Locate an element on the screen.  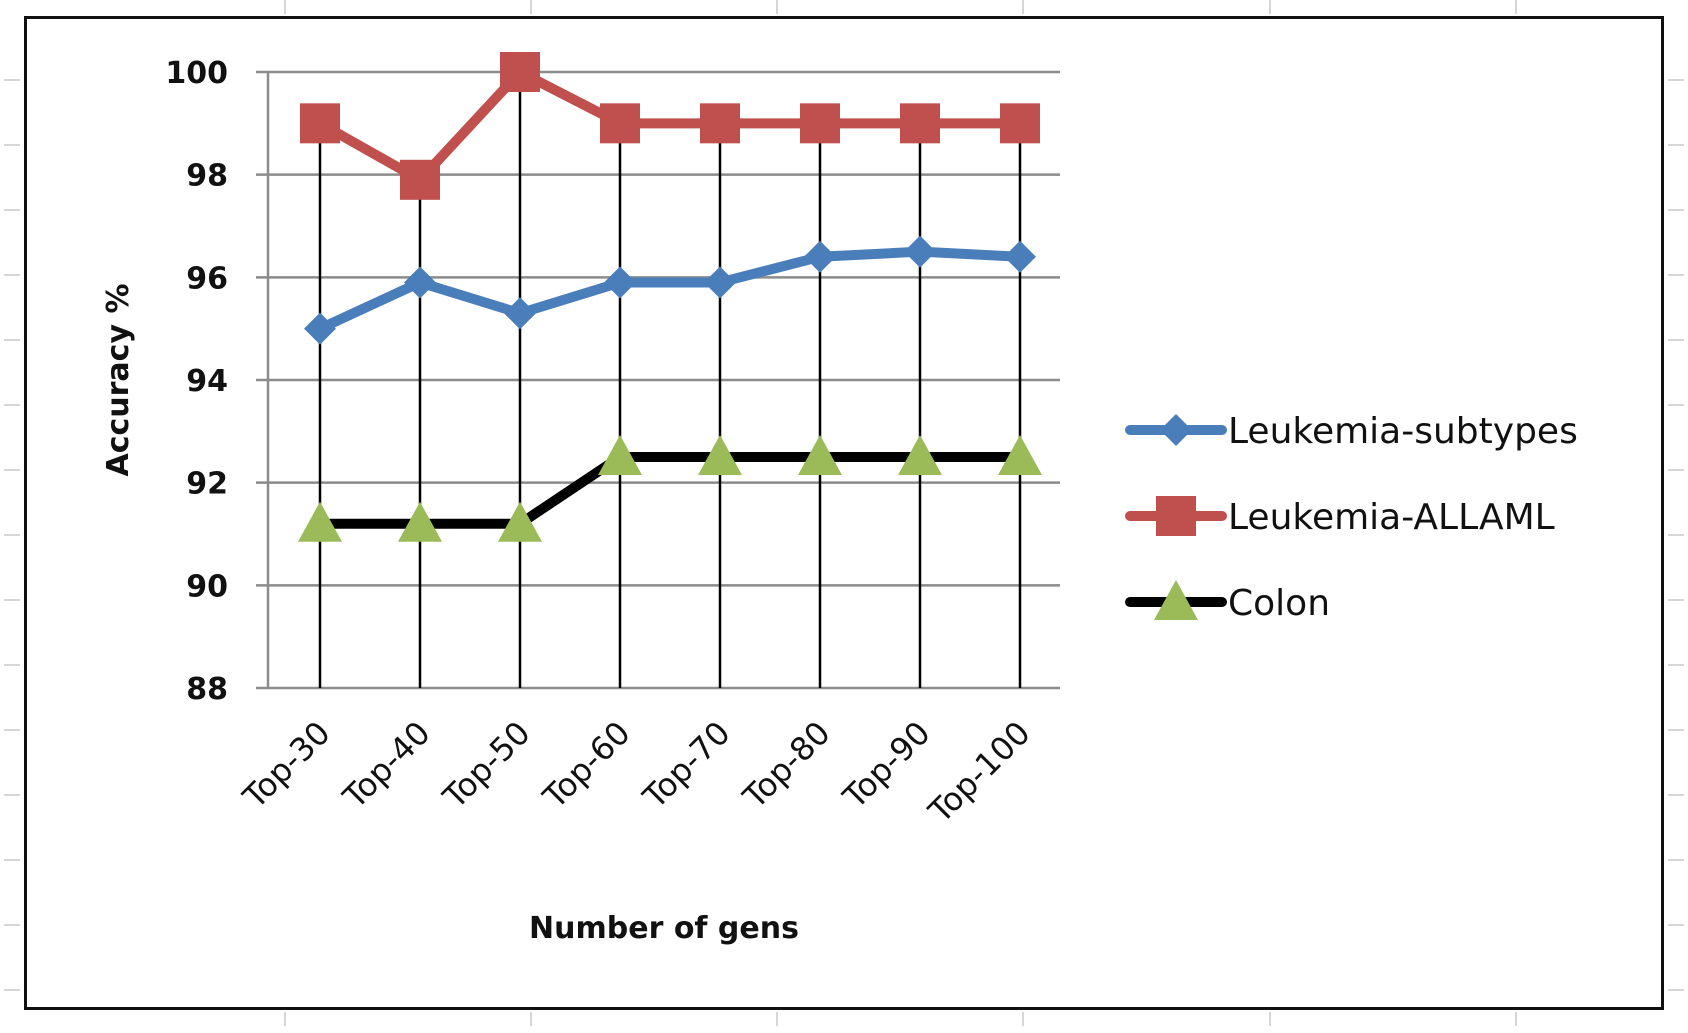
legend-label: Colon is located at coordinates (1279, 603).